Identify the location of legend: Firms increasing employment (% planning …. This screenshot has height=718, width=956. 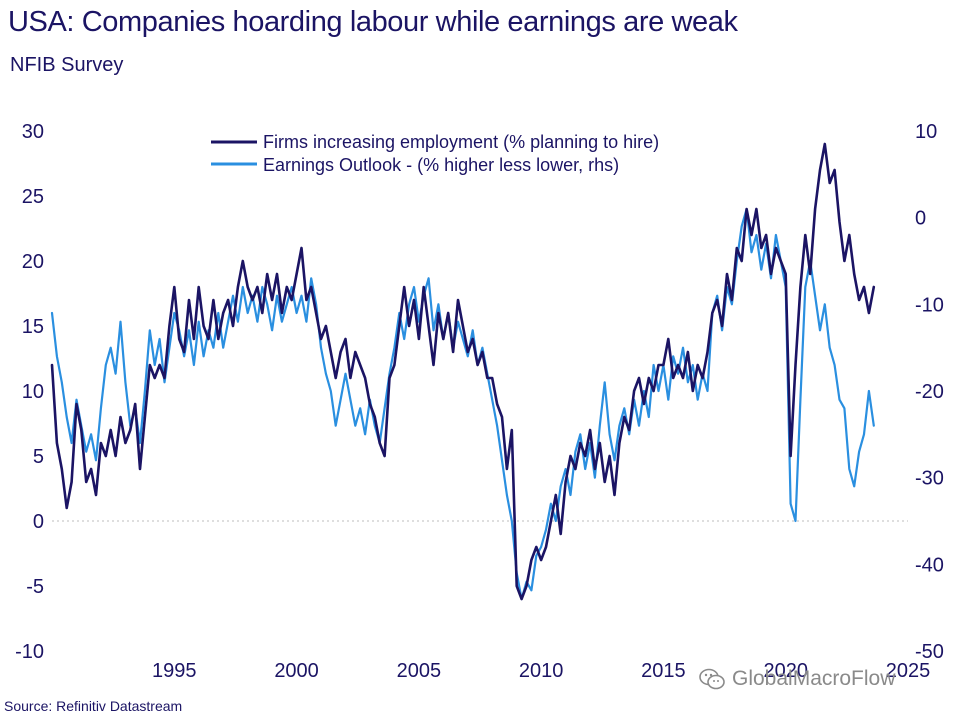
(435, 153).